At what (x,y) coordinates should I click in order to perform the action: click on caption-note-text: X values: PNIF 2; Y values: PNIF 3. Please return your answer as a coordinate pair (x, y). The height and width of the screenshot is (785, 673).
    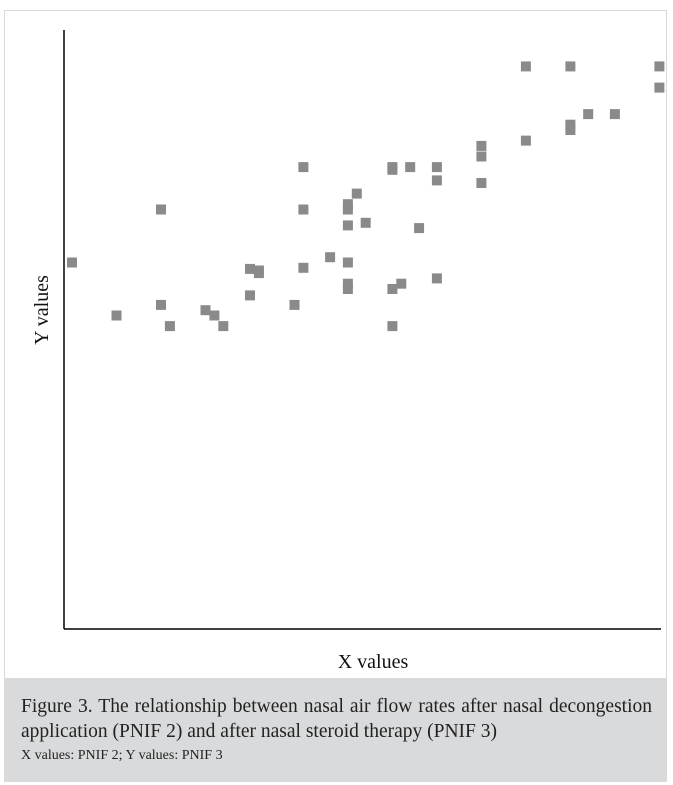
    Looking at the image, I should click on (122, 755).